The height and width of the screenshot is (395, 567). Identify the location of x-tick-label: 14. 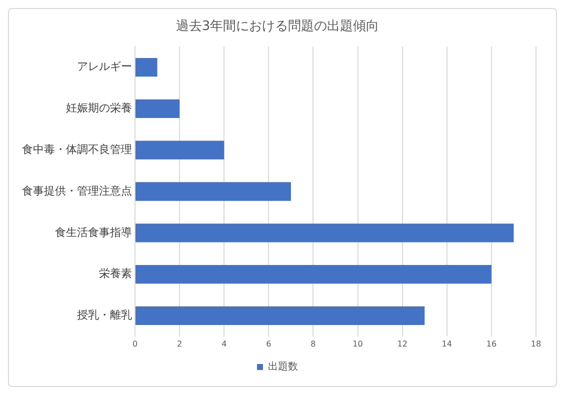
(447, 343).